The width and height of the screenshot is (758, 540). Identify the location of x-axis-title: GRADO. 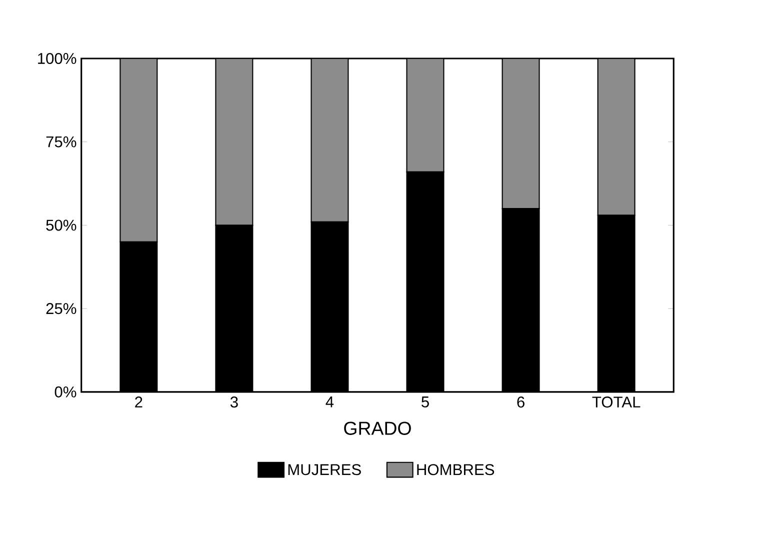
(377, 429).